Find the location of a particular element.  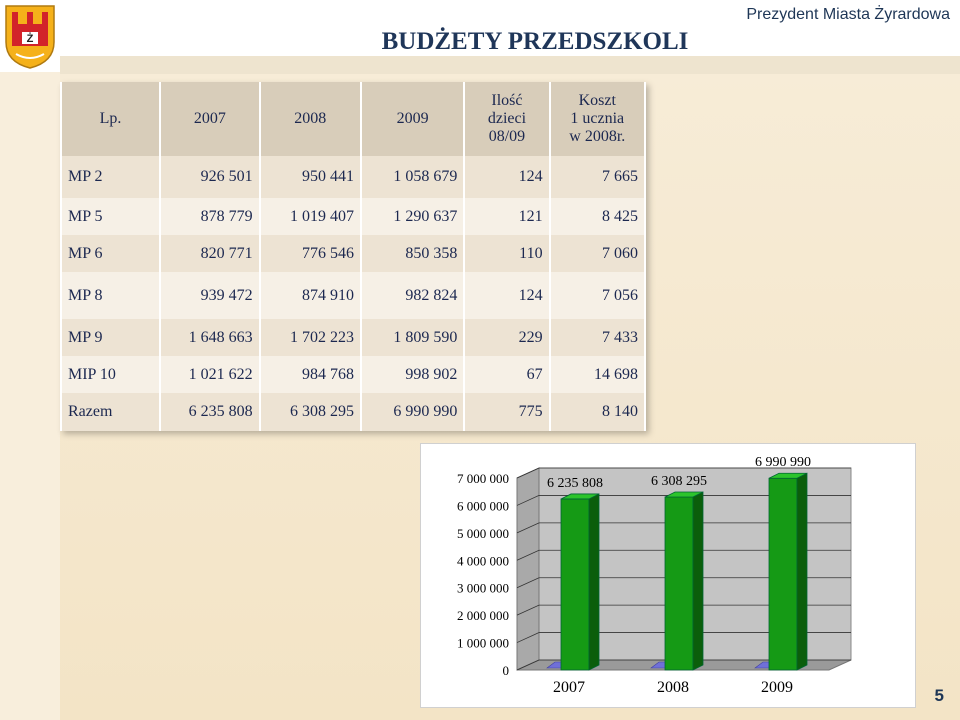

header-children-line1: Ilość is located at coordinates (507, 100).